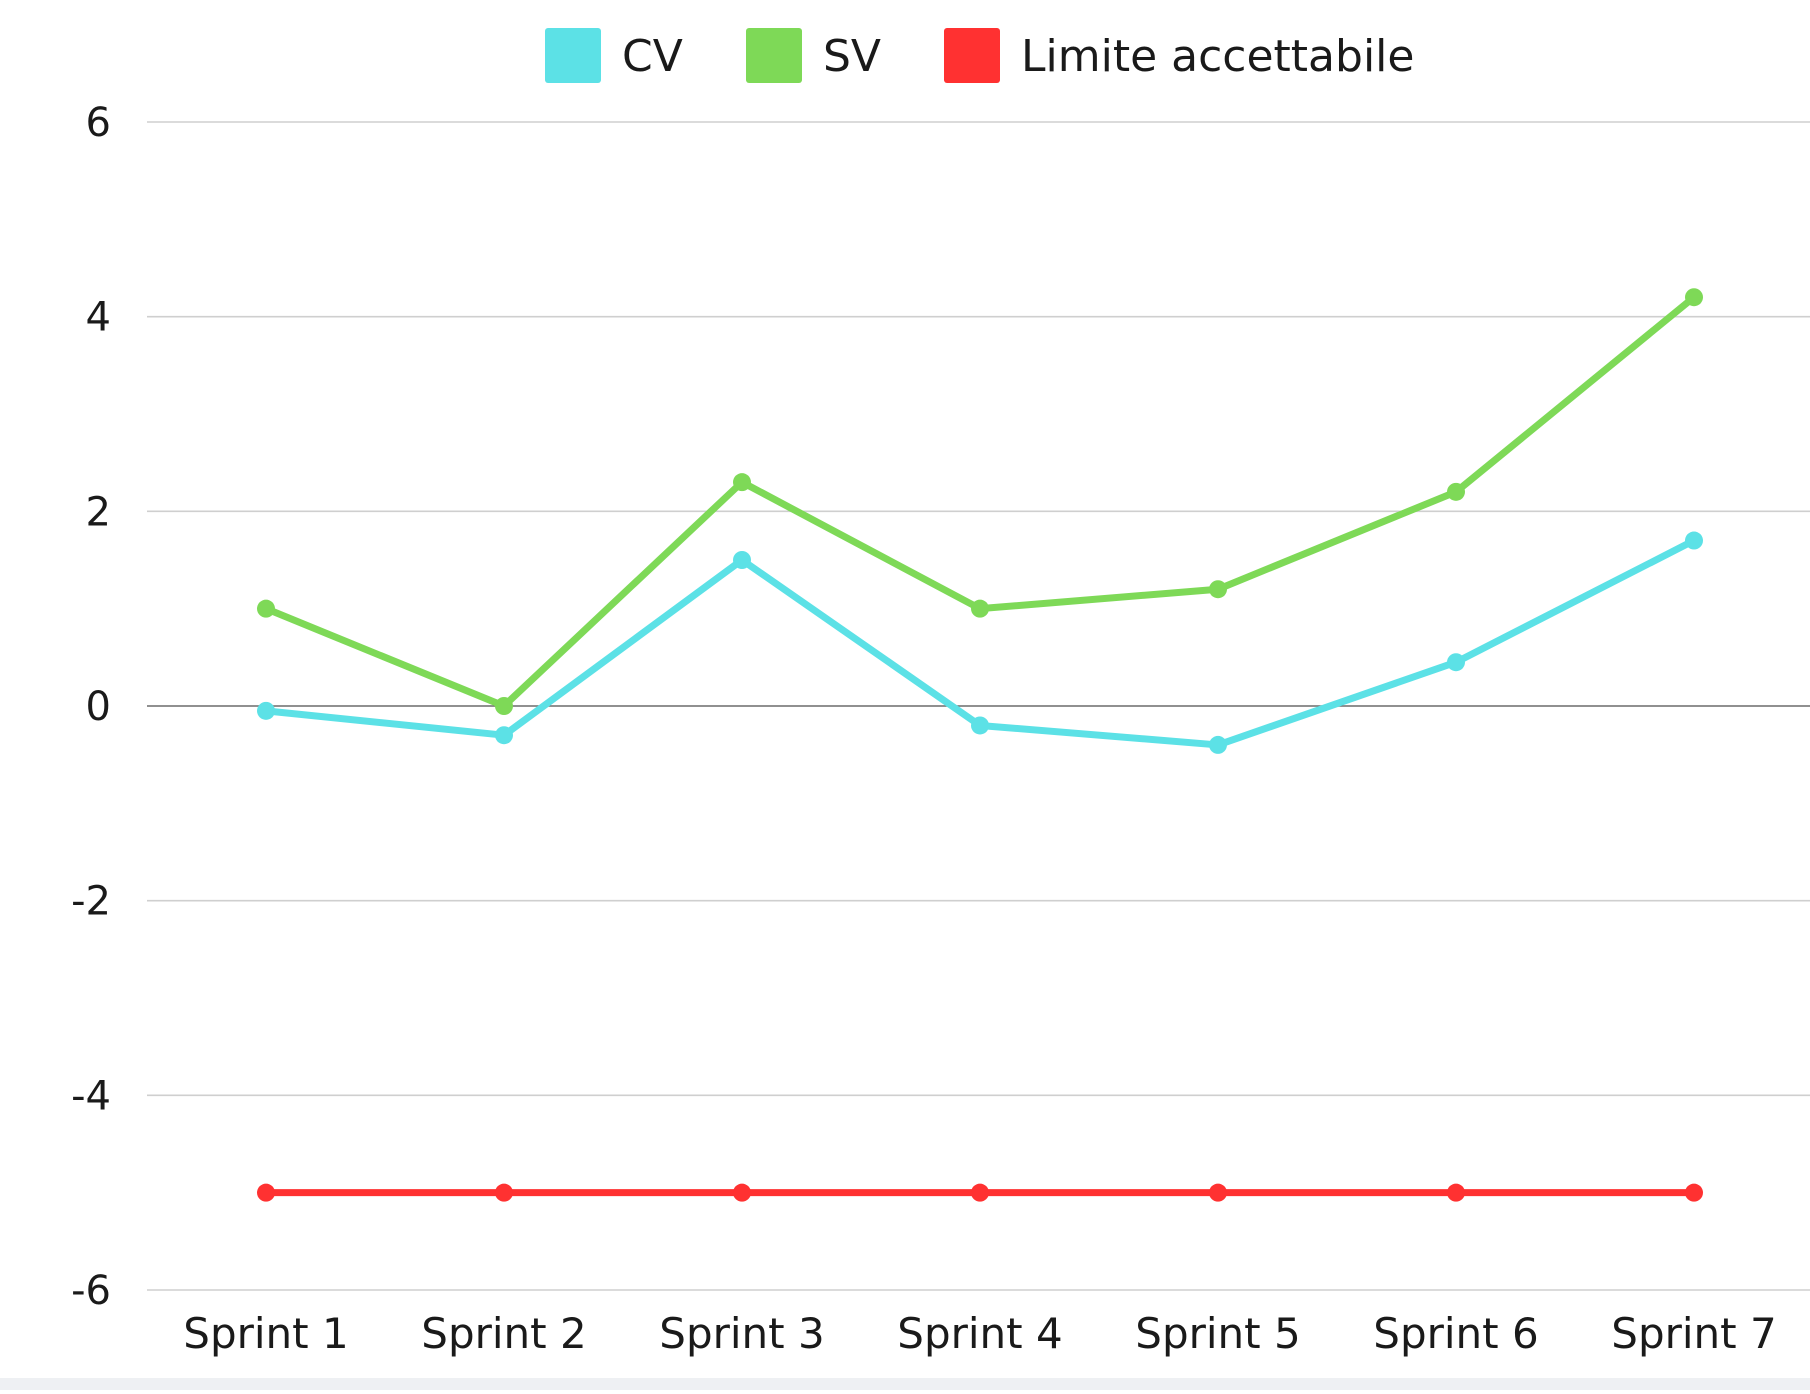  I want to click on x-tick-label: Sprint 2, so click(503, 1333).